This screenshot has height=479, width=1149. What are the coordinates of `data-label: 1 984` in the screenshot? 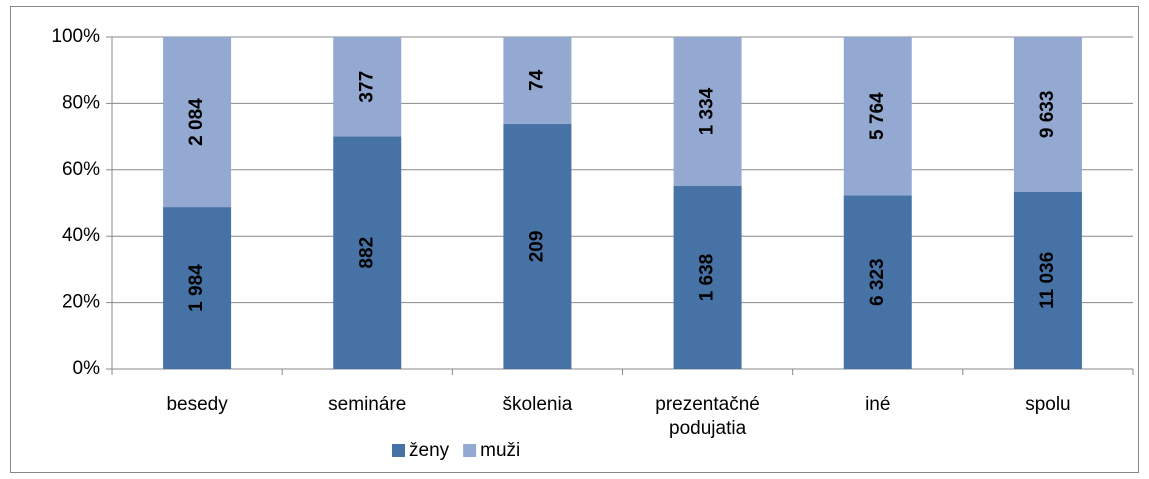 It's located at (196, 288).